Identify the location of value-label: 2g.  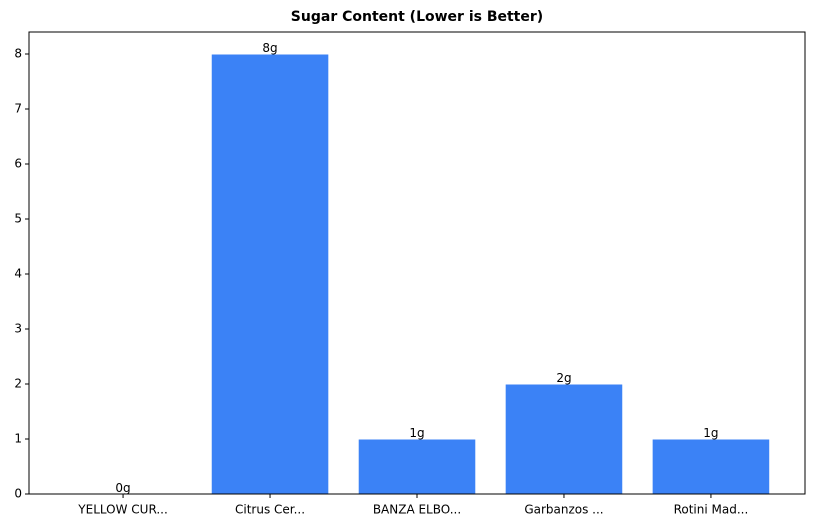
(563, 378).